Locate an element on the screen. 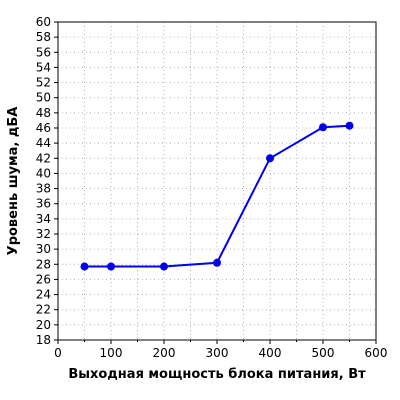  y-tick-label: 36 is located at coordinates (43, 204).